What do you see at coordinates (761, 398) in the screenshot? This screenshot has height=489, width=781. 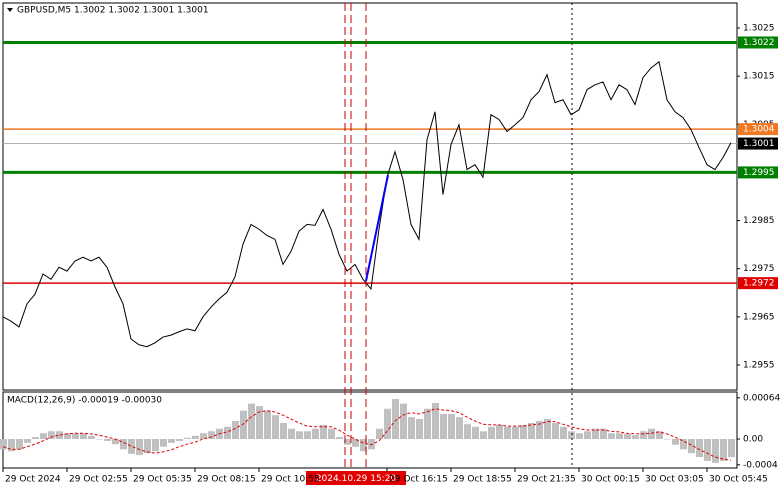 I see `y-tick-label: 0.00064` at bounding box center [761, 398].